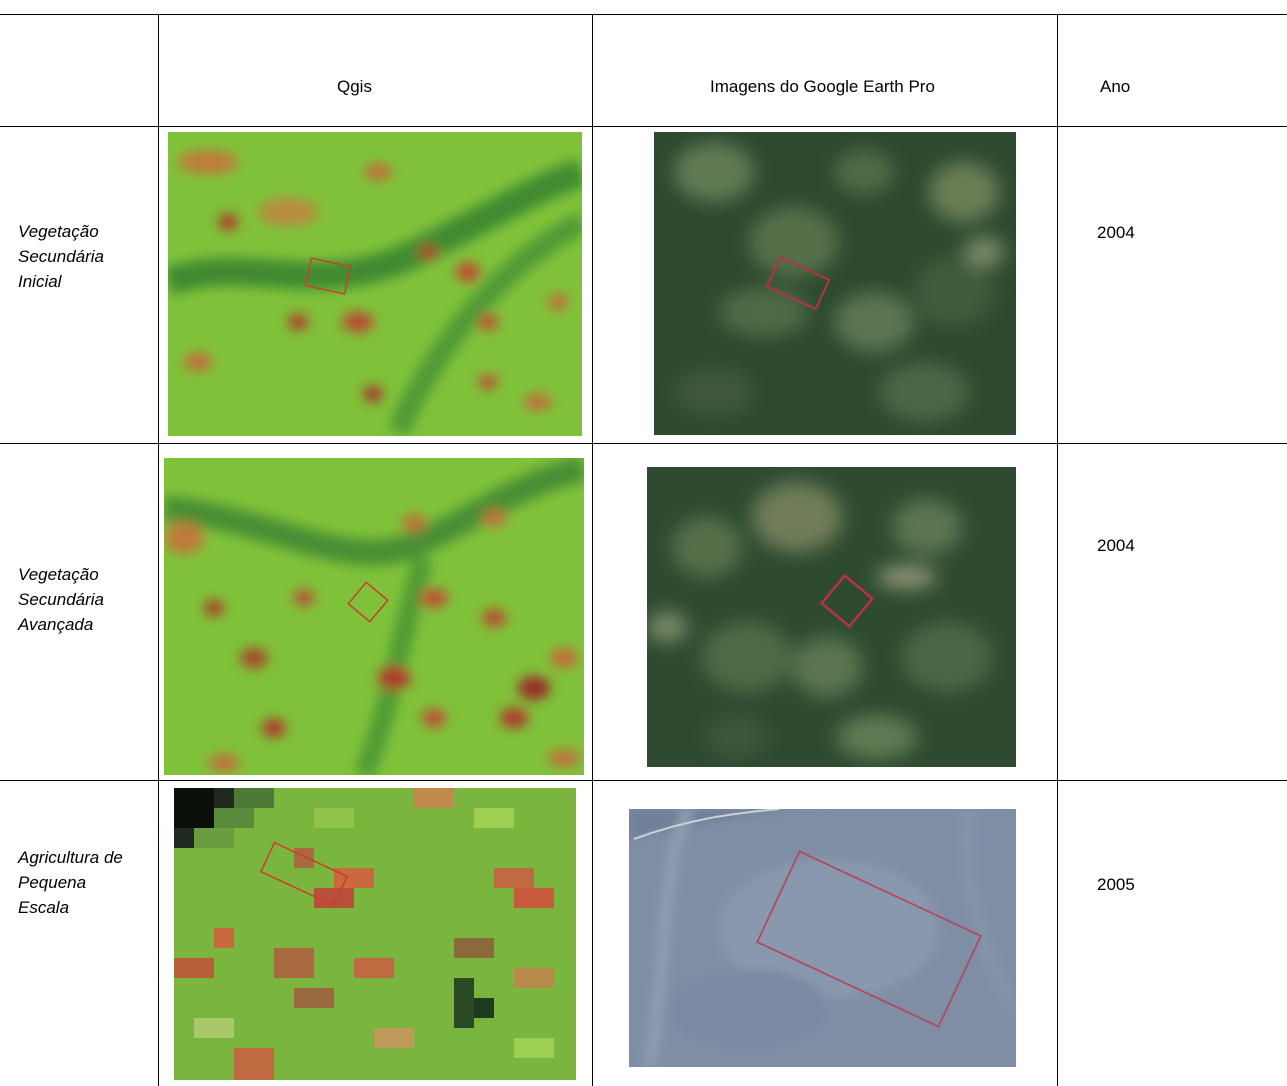  What do you see at coordinates (70, 857) in the screenshot?
I see `category-line: Agricultura de` at bounding box center [70, 857].